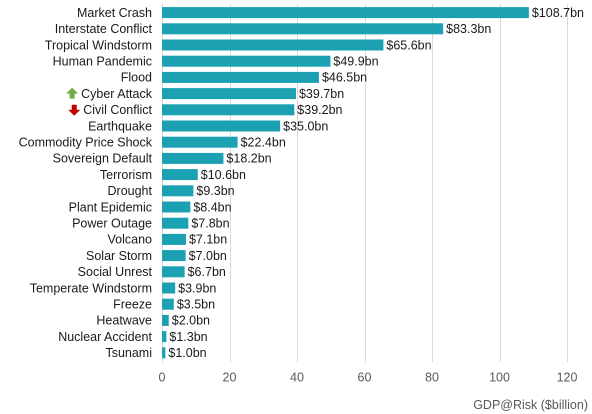 The image size is (592, 414). What do you see at coordinates (208, 240) in the screenshot?
I see `value-label: $7.1bn` at bounding box center [208, 240].